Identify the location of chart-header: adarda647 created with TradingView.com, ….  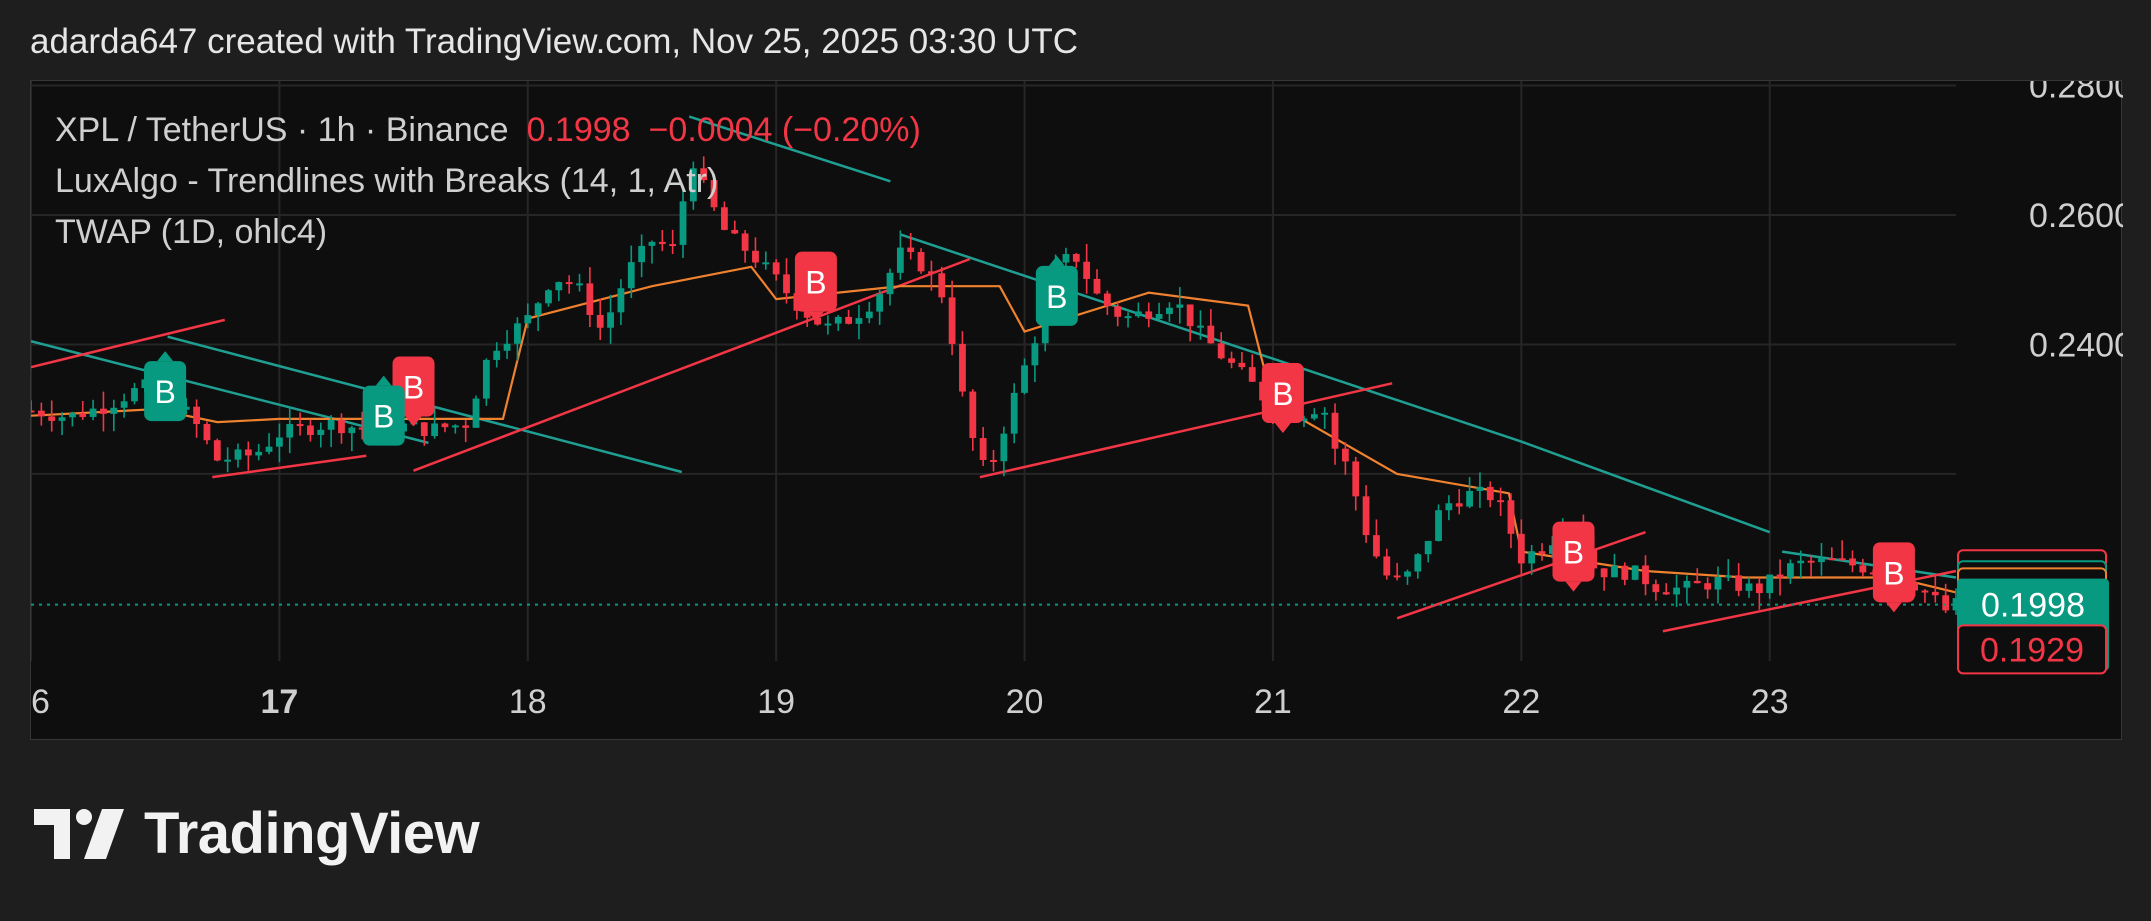
(554, 41).